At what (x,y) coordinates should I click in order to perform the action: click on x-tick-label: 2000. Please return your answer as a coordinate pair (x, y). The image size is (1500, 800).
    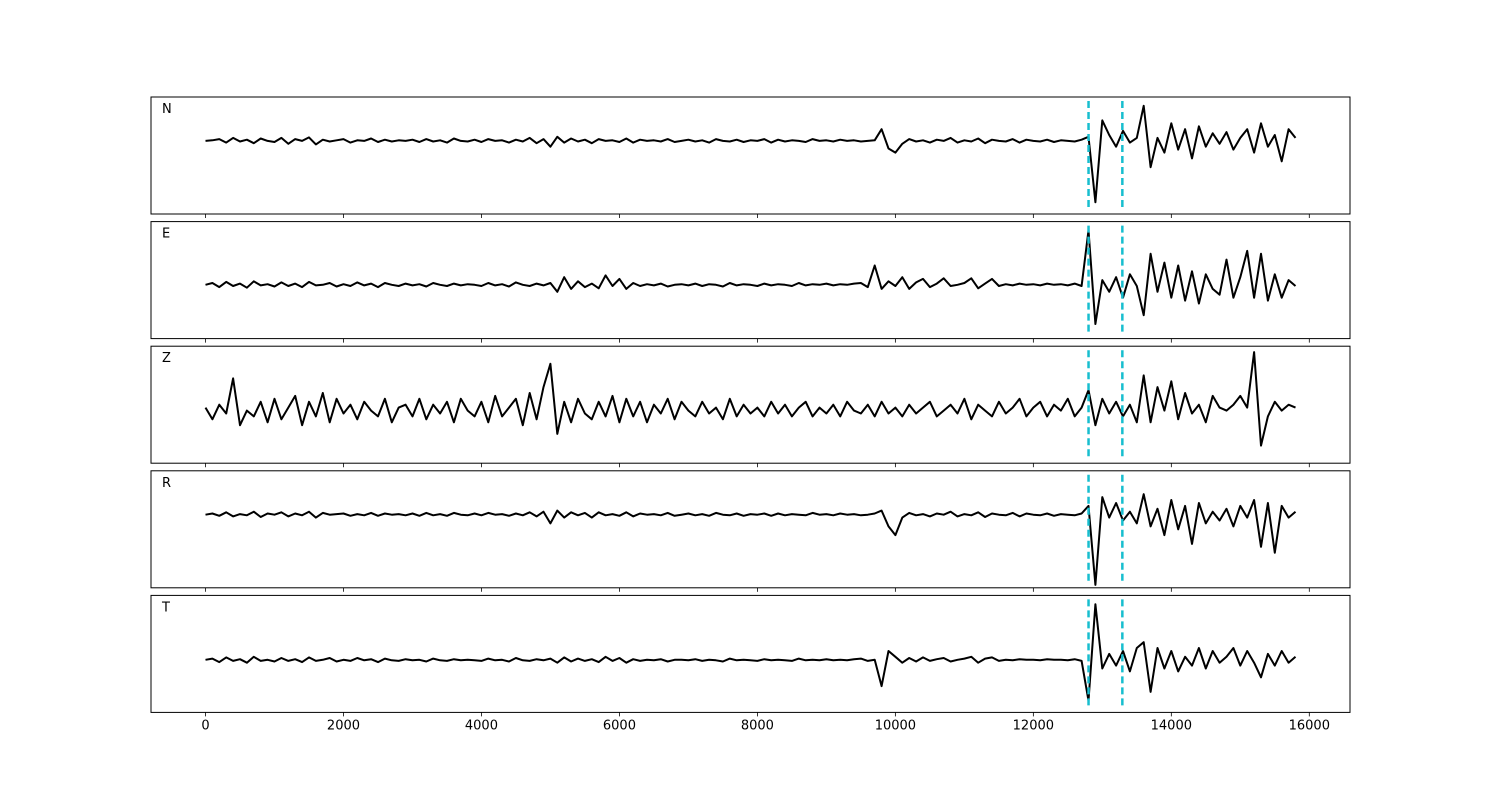
    Looking at the image, I should click on (343, 725).